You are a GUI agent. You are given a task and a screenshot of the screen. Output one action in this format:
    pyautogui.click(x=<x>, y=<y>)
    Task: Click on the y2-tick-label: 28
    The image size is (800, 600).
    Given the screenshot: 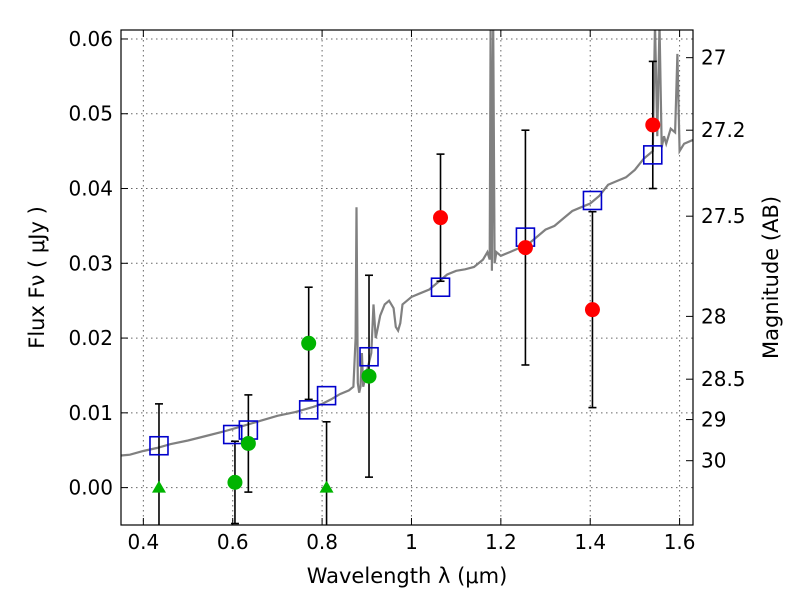 What is the action you would take?
    pyautogui.click(x=713, y=316)
    